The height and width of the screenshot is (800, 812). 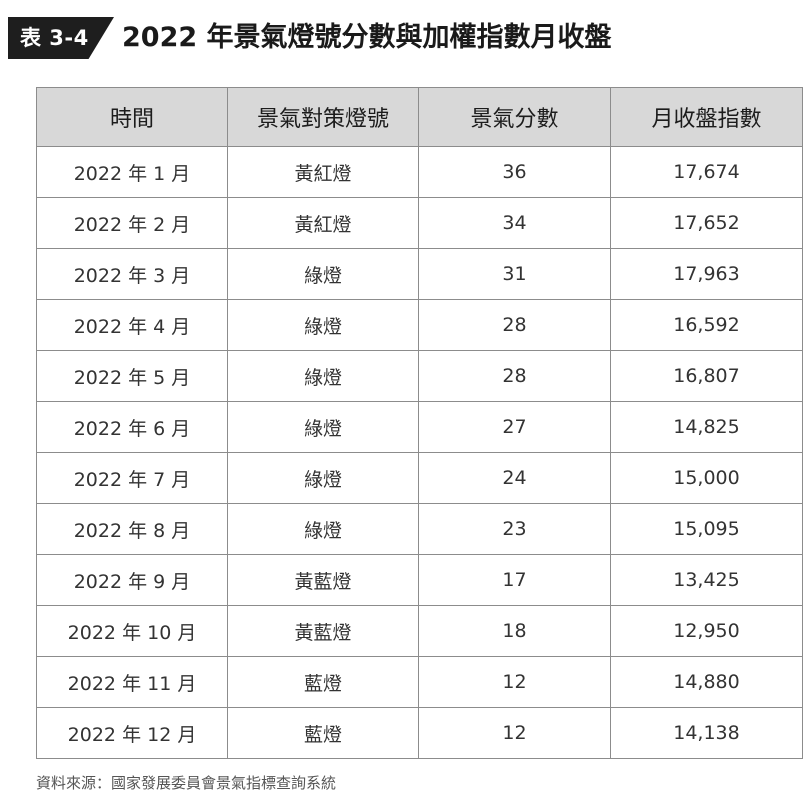 I want to click on table-row: 2022 年 9 月黃藍燈 17 13,425, so click(x=419, y=580).